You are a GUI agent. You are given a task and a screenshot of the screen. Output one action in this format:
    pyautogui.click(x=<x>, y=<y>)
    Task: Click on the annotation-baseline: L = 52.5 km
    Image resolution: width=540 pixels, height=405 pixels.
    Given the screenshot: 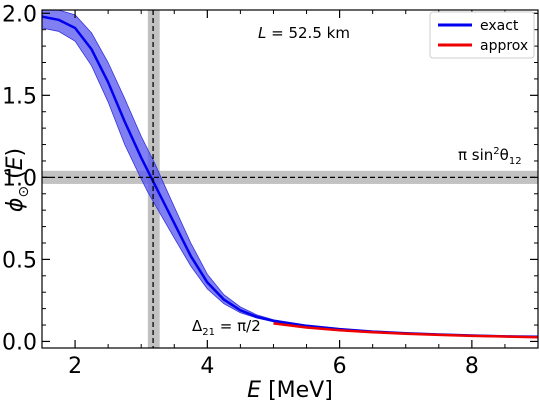 What is the action you would take?
    pyautogui.click(x=304, y=33)
    